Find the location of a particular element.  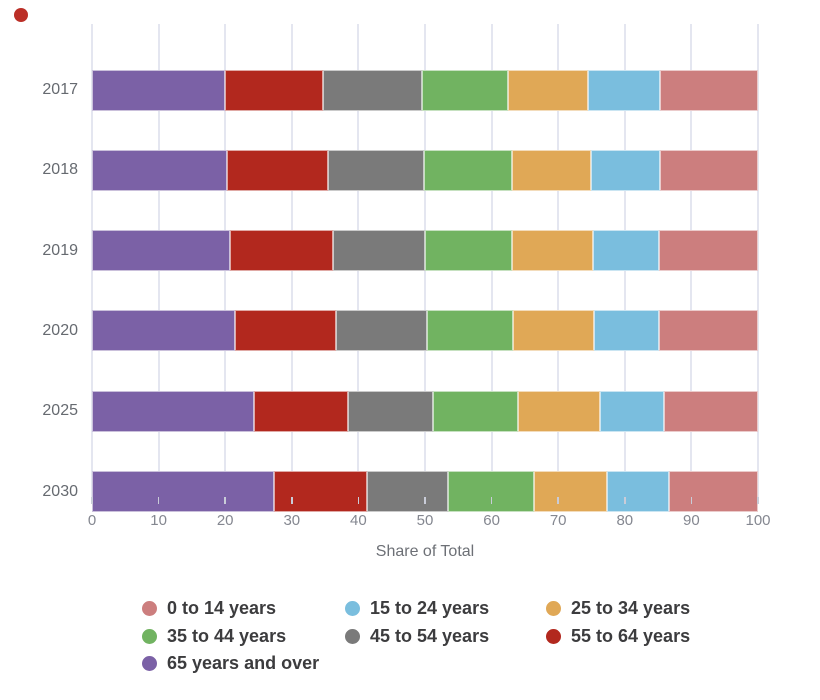

bar-row-2020 is located at coordinates (425, 331).